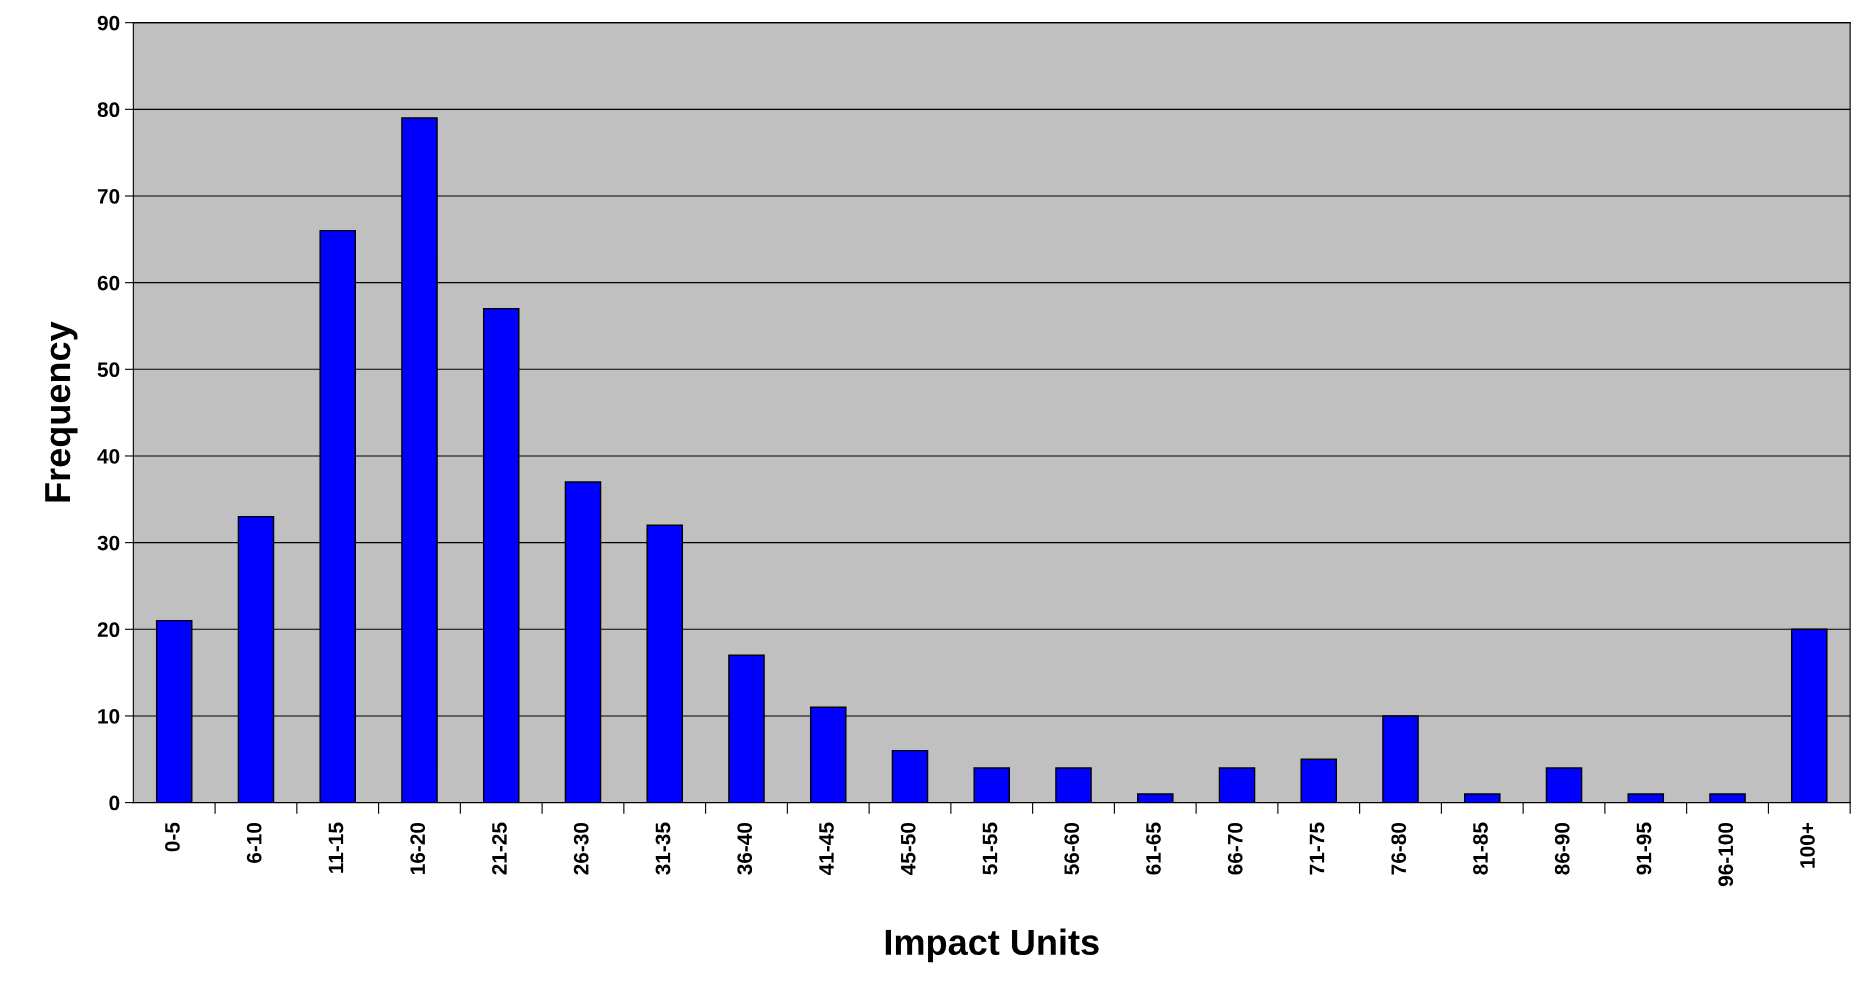 This screenshot has height=986, width=1852. What do you see at coordinates (499, 848) in the screenshot?
I see `x-tick-label: 21-25` at bounding box center [499, 848].